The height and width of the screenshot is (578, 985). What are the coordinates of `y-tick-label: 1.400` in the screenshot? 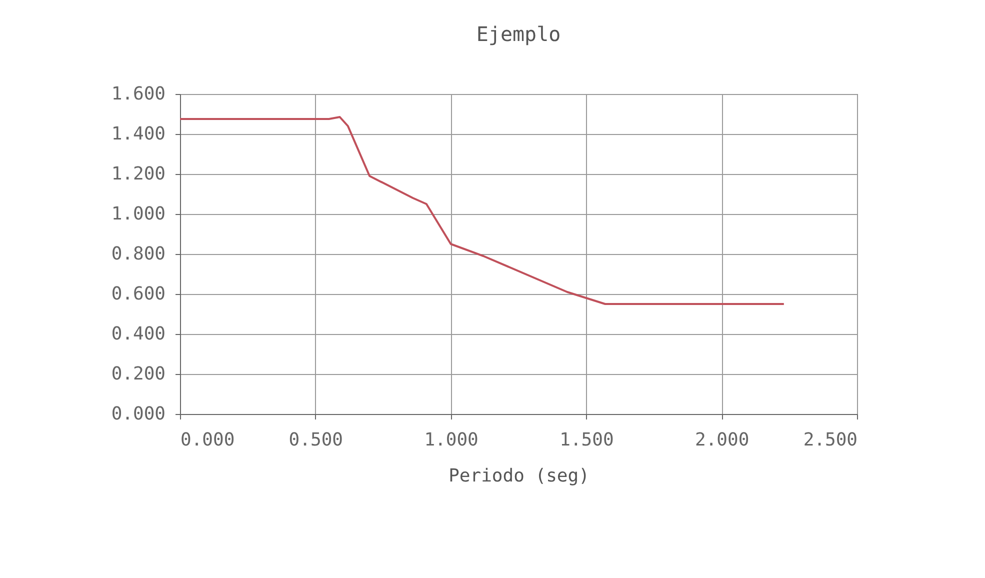 It's located at (138, 134).